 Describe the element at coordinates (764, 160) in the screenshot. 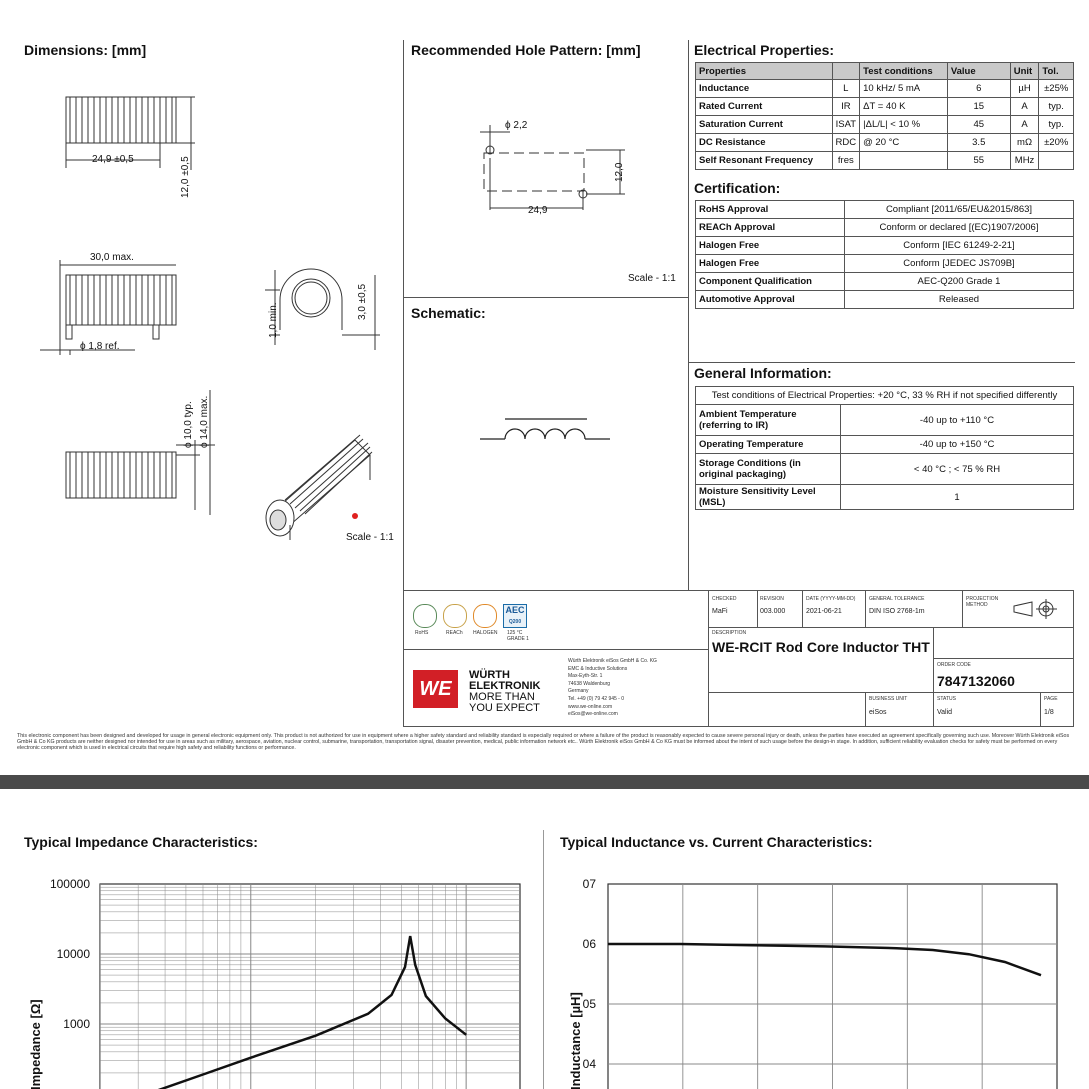

I see `property-name: Self Resonant Frequency` at that location.